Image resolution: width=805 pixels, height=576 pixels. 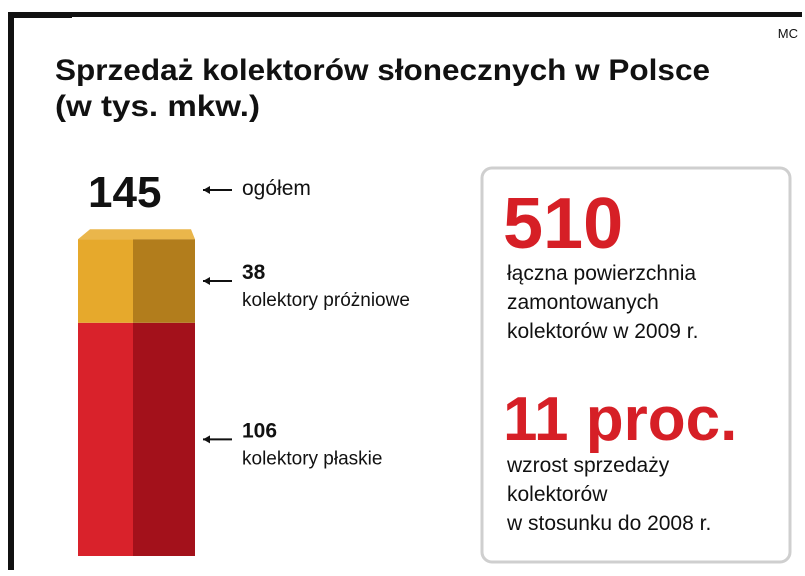 What do you see at coordinates (601, 273) in the screenshot?
I see `fact-text: łączna powierzchnia` at bounding box center [601, 273].